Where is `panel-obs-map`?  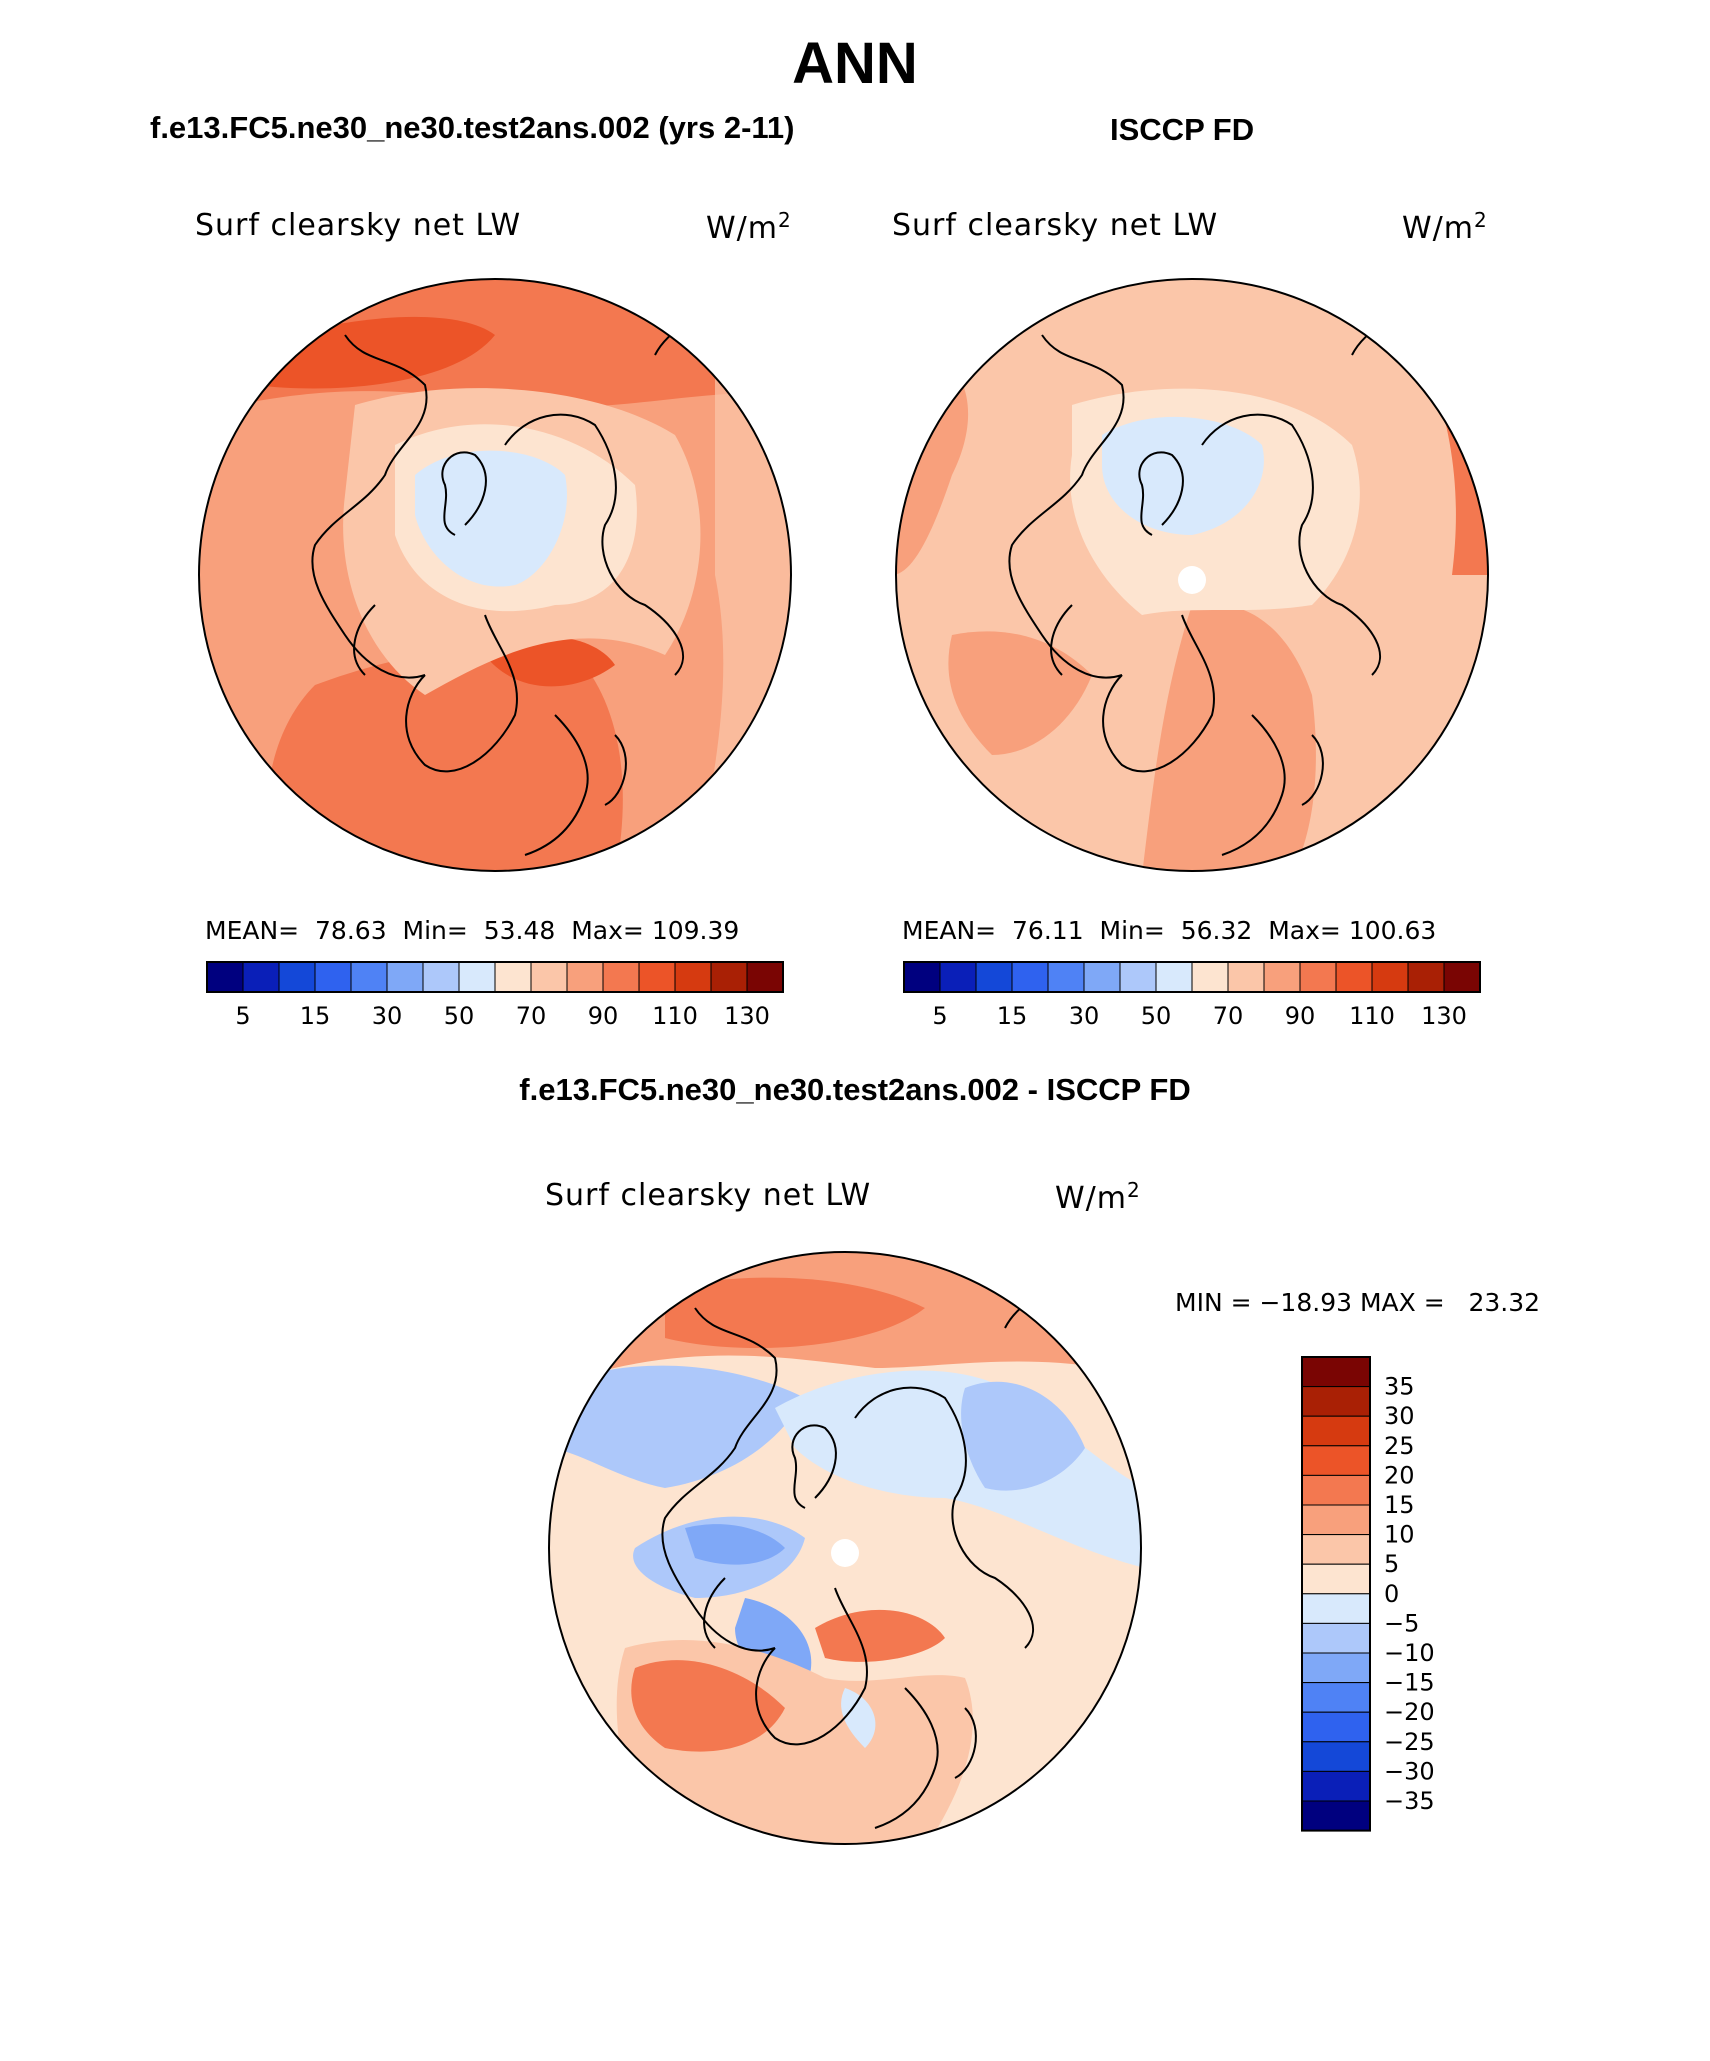
panel-obs-map is located at coordinates (1192, 575).